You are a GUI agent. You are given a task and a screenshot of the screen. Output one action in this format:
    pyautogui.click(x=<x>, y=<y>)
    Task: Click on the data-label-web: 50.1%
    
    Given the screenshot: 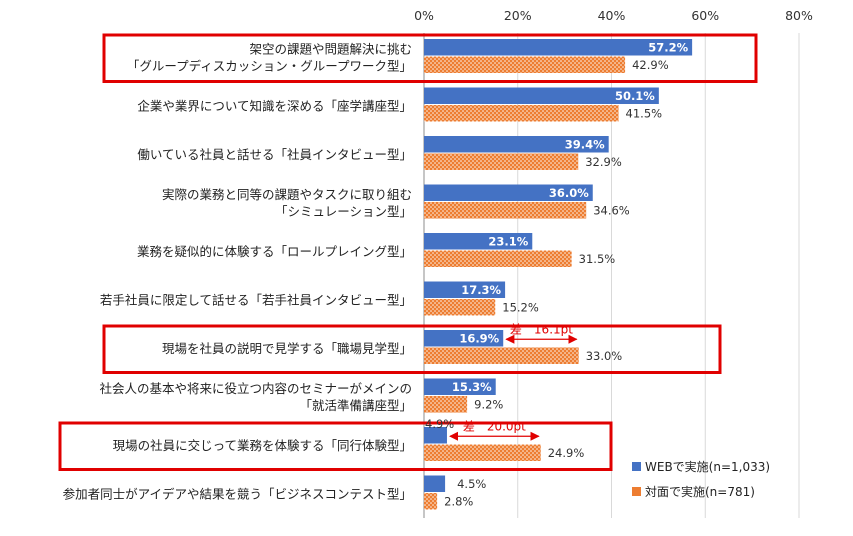 What is the action you would take?
    pyautogui.click(x=635, y=96)
    